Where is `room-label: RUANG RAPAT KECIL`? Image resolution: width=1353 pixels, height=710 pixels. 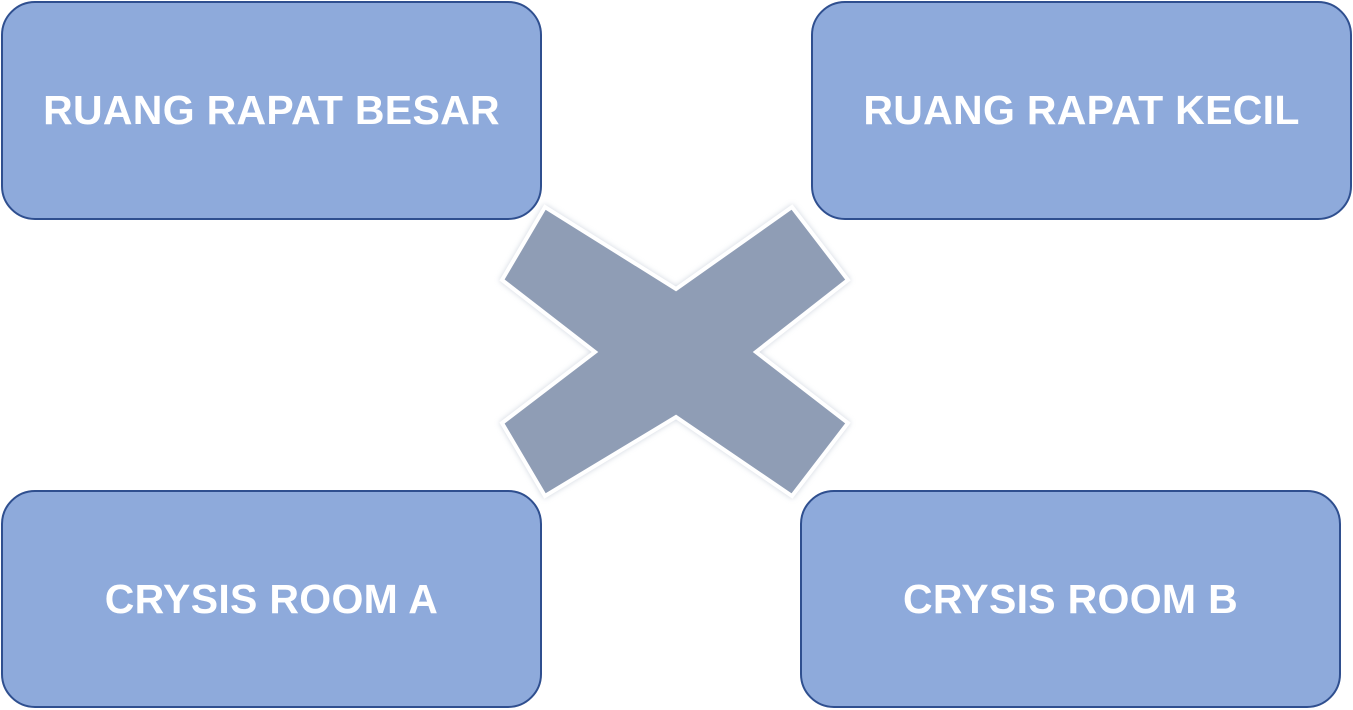
room-label: RUANG RAPAT KECIL is located at coordinates (1081, 110).